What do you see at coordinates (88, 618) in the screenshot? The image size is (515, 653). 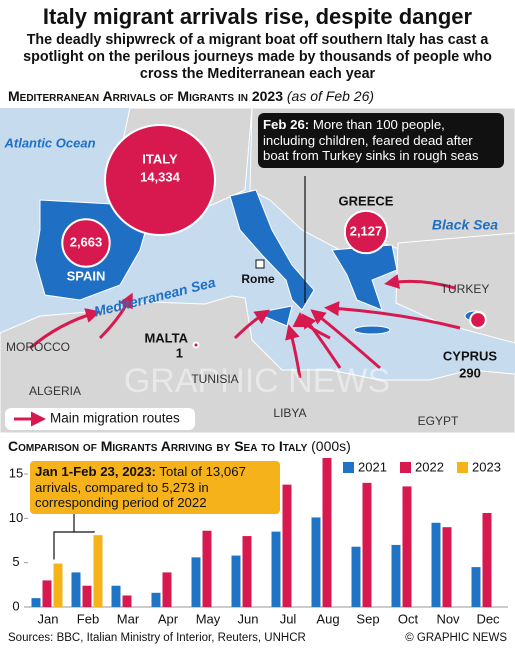 I see `x-tick-label: Feb` at bounding box center [88, 618].